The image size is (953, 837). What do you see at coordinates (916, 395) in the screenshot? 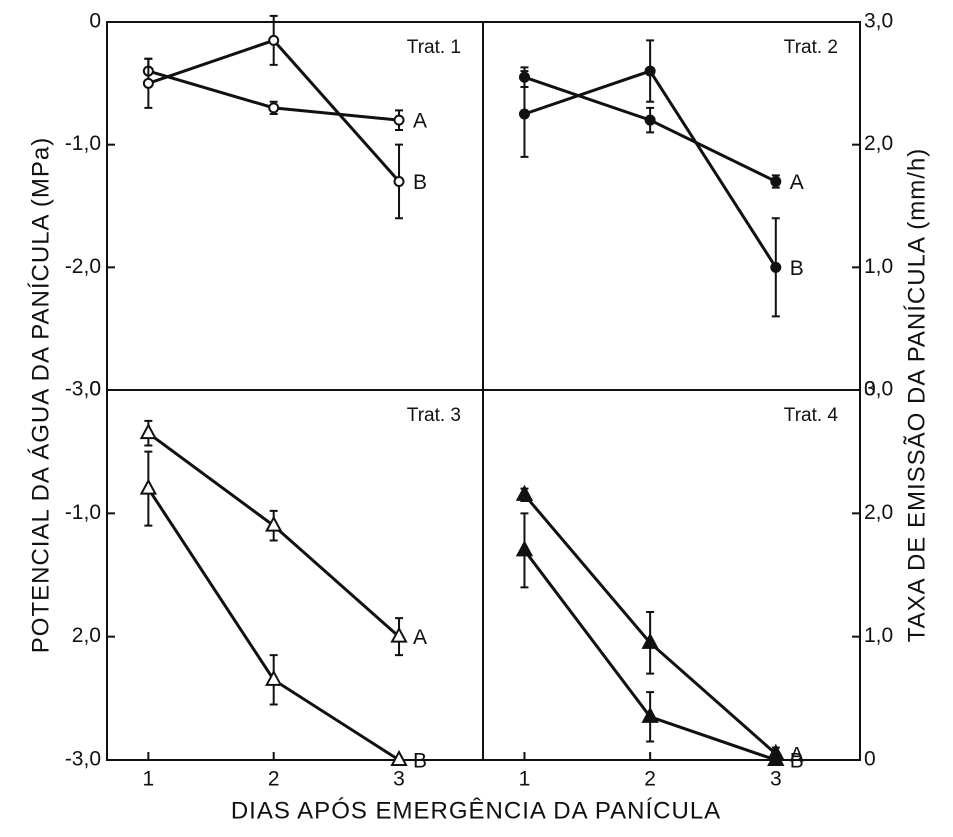
I see `y2-axis-label: TAXA DE EMISSÃO DA PANÍCULA (mm/h)` at bounding box center [916, 395].